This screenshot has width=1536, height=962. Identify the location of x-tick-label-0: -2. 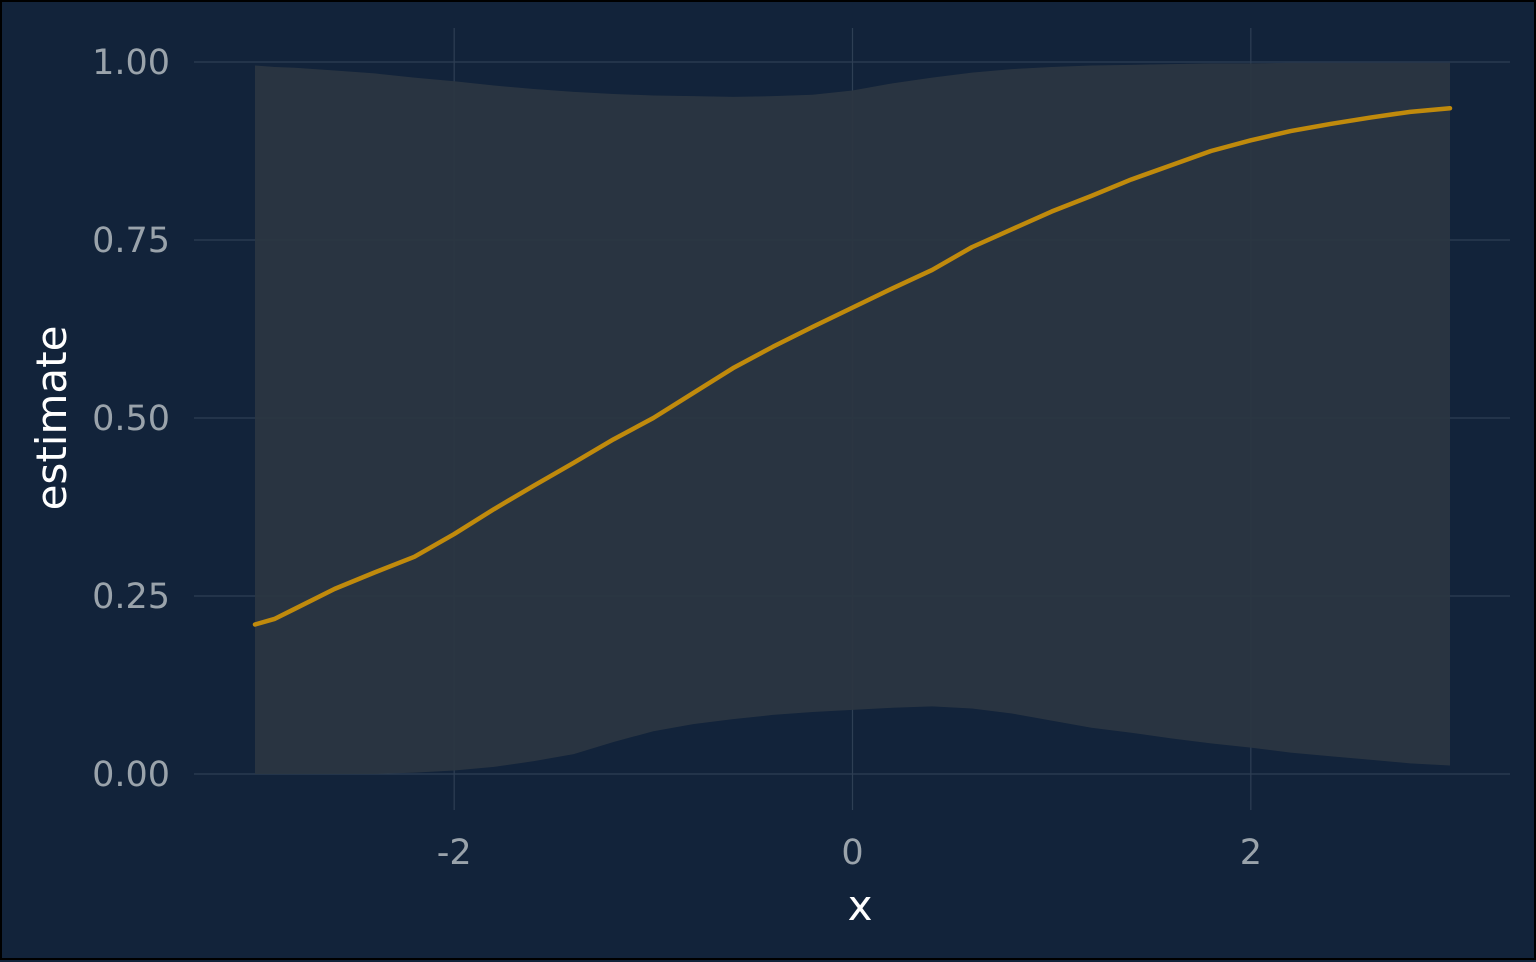
(454, 853).